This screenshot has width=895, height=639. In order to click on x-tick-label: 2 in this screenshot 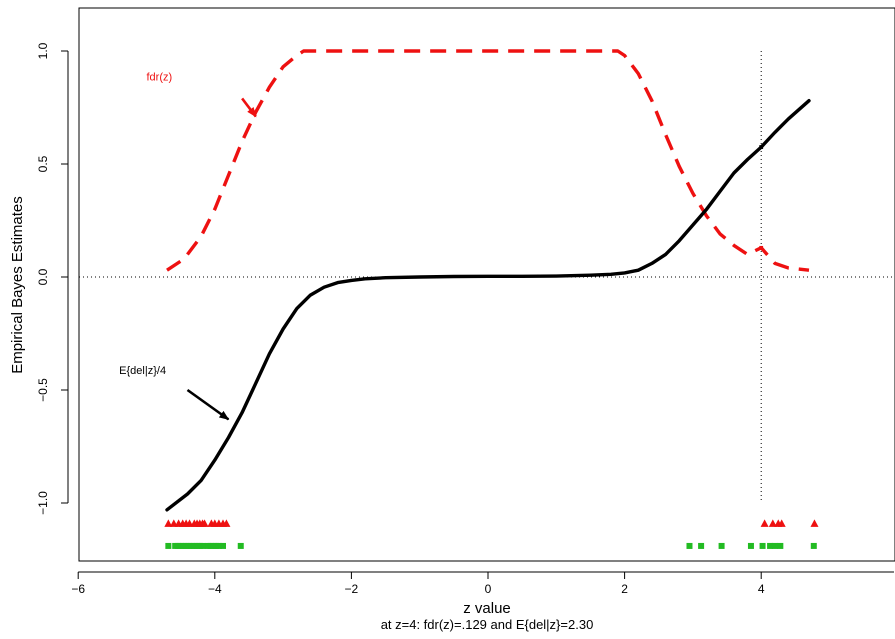, I will do `click(624, 589)`.